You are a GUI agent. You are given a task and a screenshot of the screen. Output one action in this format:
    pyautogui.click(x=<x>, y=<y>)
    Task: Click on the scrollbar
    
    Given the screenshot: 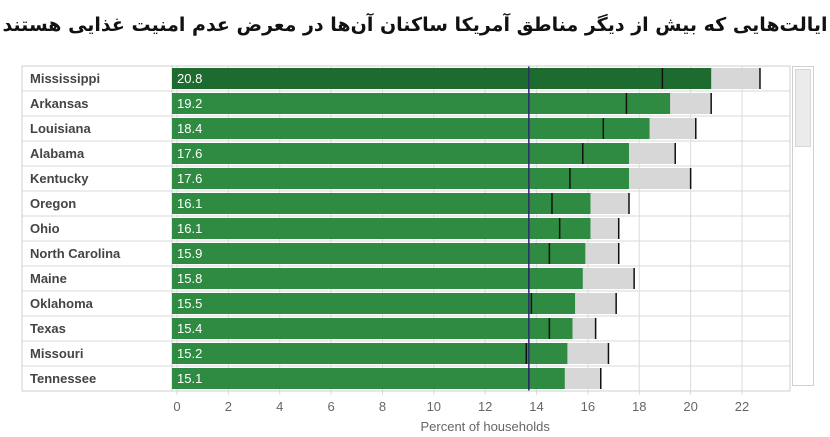 What is the action you would take?
    pyautogui.click(x=803, y=226)
    